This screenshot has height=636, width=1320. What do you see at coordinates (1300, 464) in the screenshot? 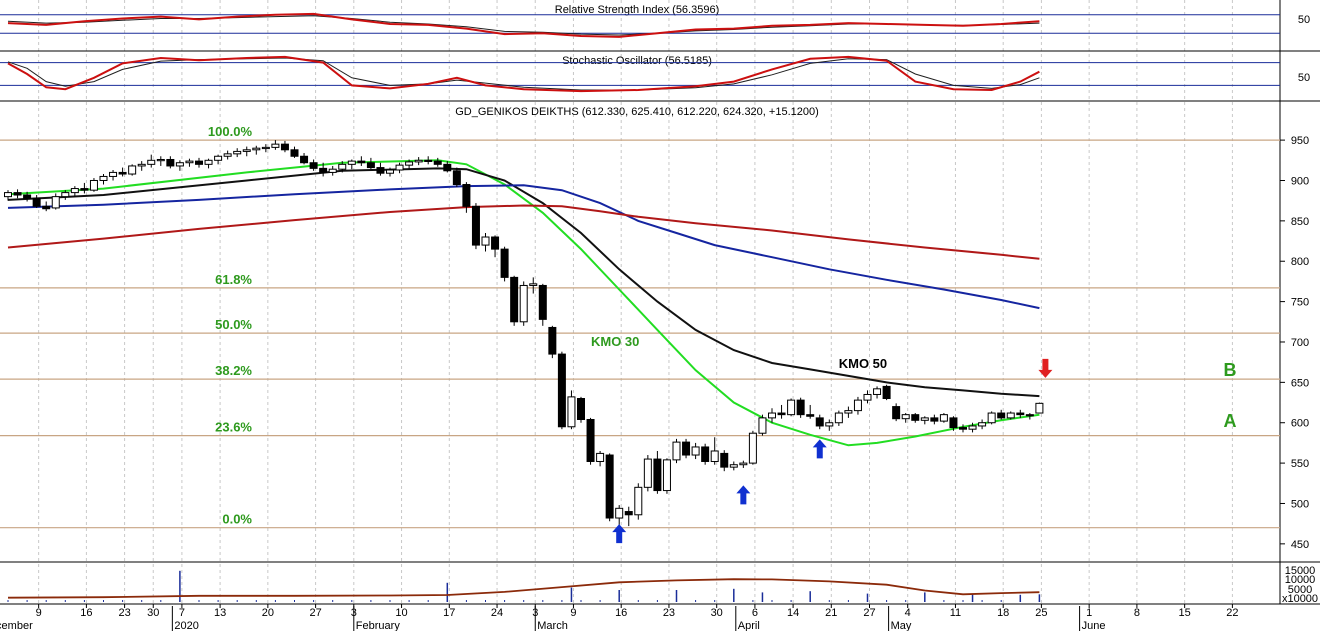
I see `y-axis-tick-label: 550` at bounding box center [1300, 464].